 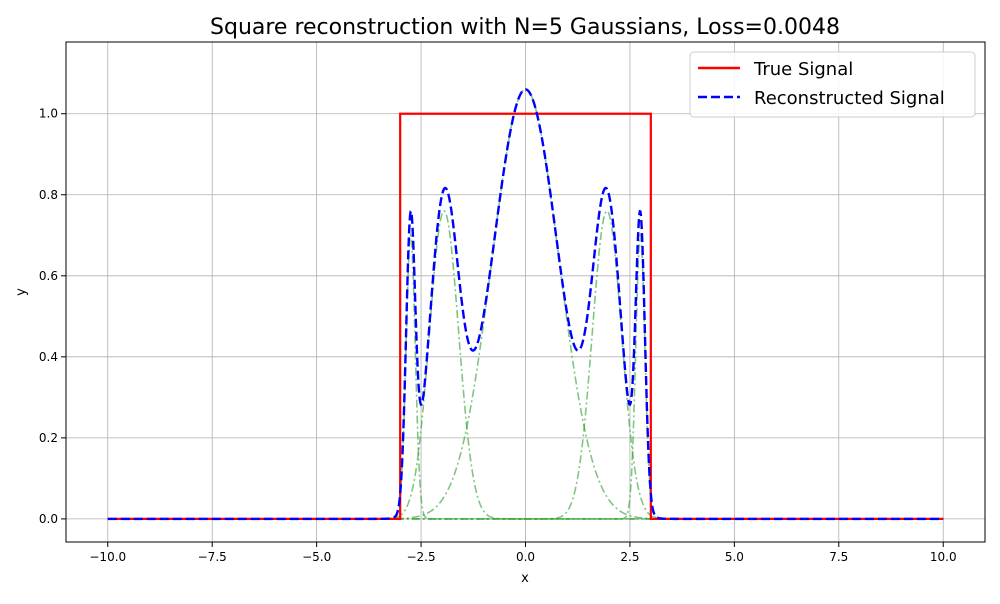 I want to click on x-tick-label: 2.5, so click(x=629, y=557).